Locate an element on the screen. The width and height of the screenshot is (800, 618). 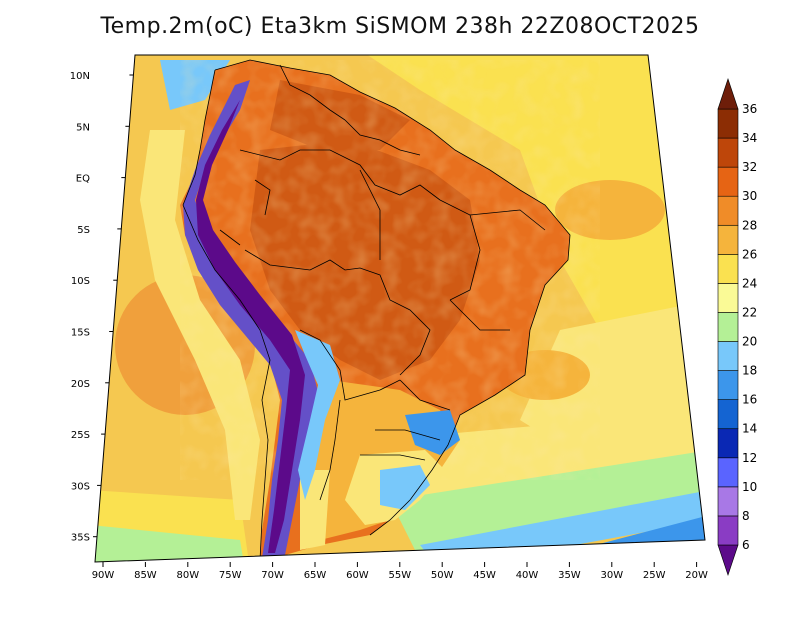
colorbar-label: 34 is located at coordinates (749, 138).